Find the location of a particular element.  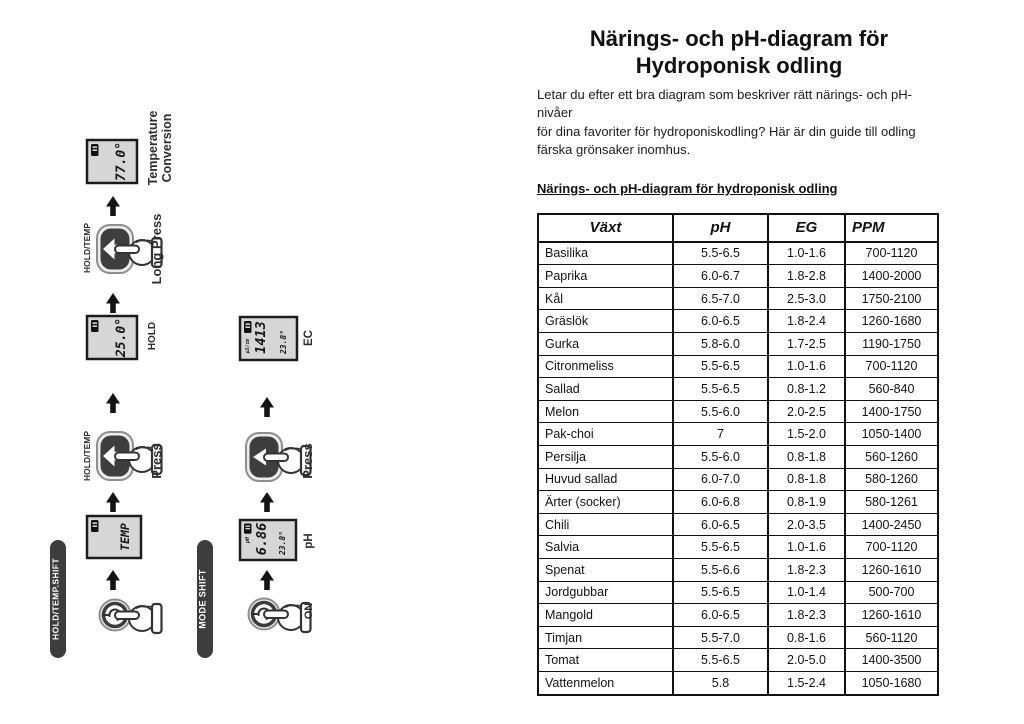

table-row: Gurka 5.8-6.0 1.7-2.5 1190-1750 is located at coordinates (738, 344).